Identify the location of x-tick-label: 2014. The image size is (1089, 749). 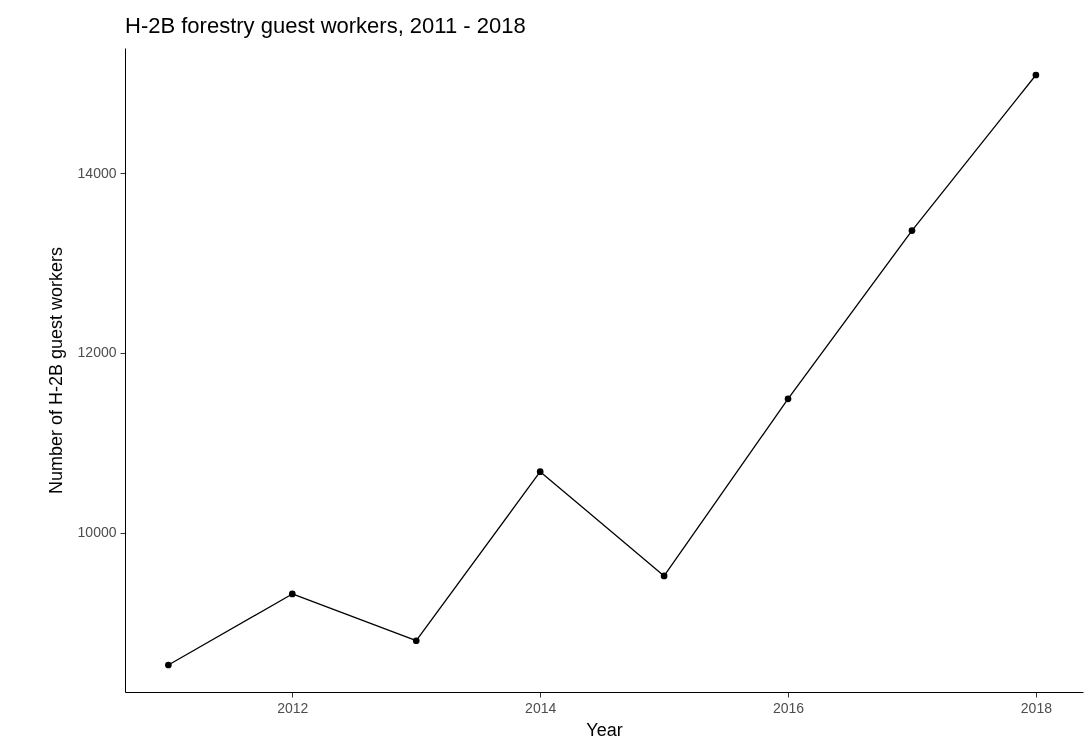
(541, 707).